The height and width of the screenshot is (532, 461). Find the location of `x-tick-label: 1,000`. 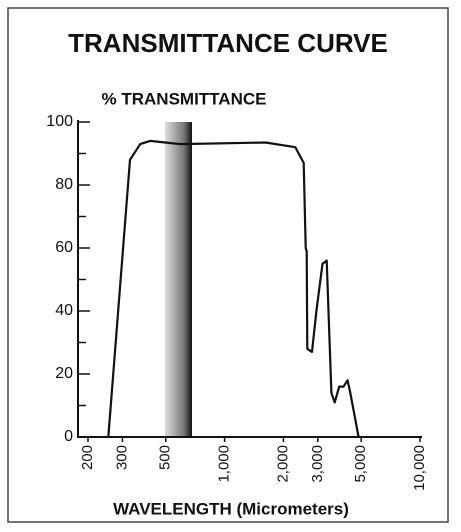

x-tick-label: 1,000 is located at coordinates (224, 464).